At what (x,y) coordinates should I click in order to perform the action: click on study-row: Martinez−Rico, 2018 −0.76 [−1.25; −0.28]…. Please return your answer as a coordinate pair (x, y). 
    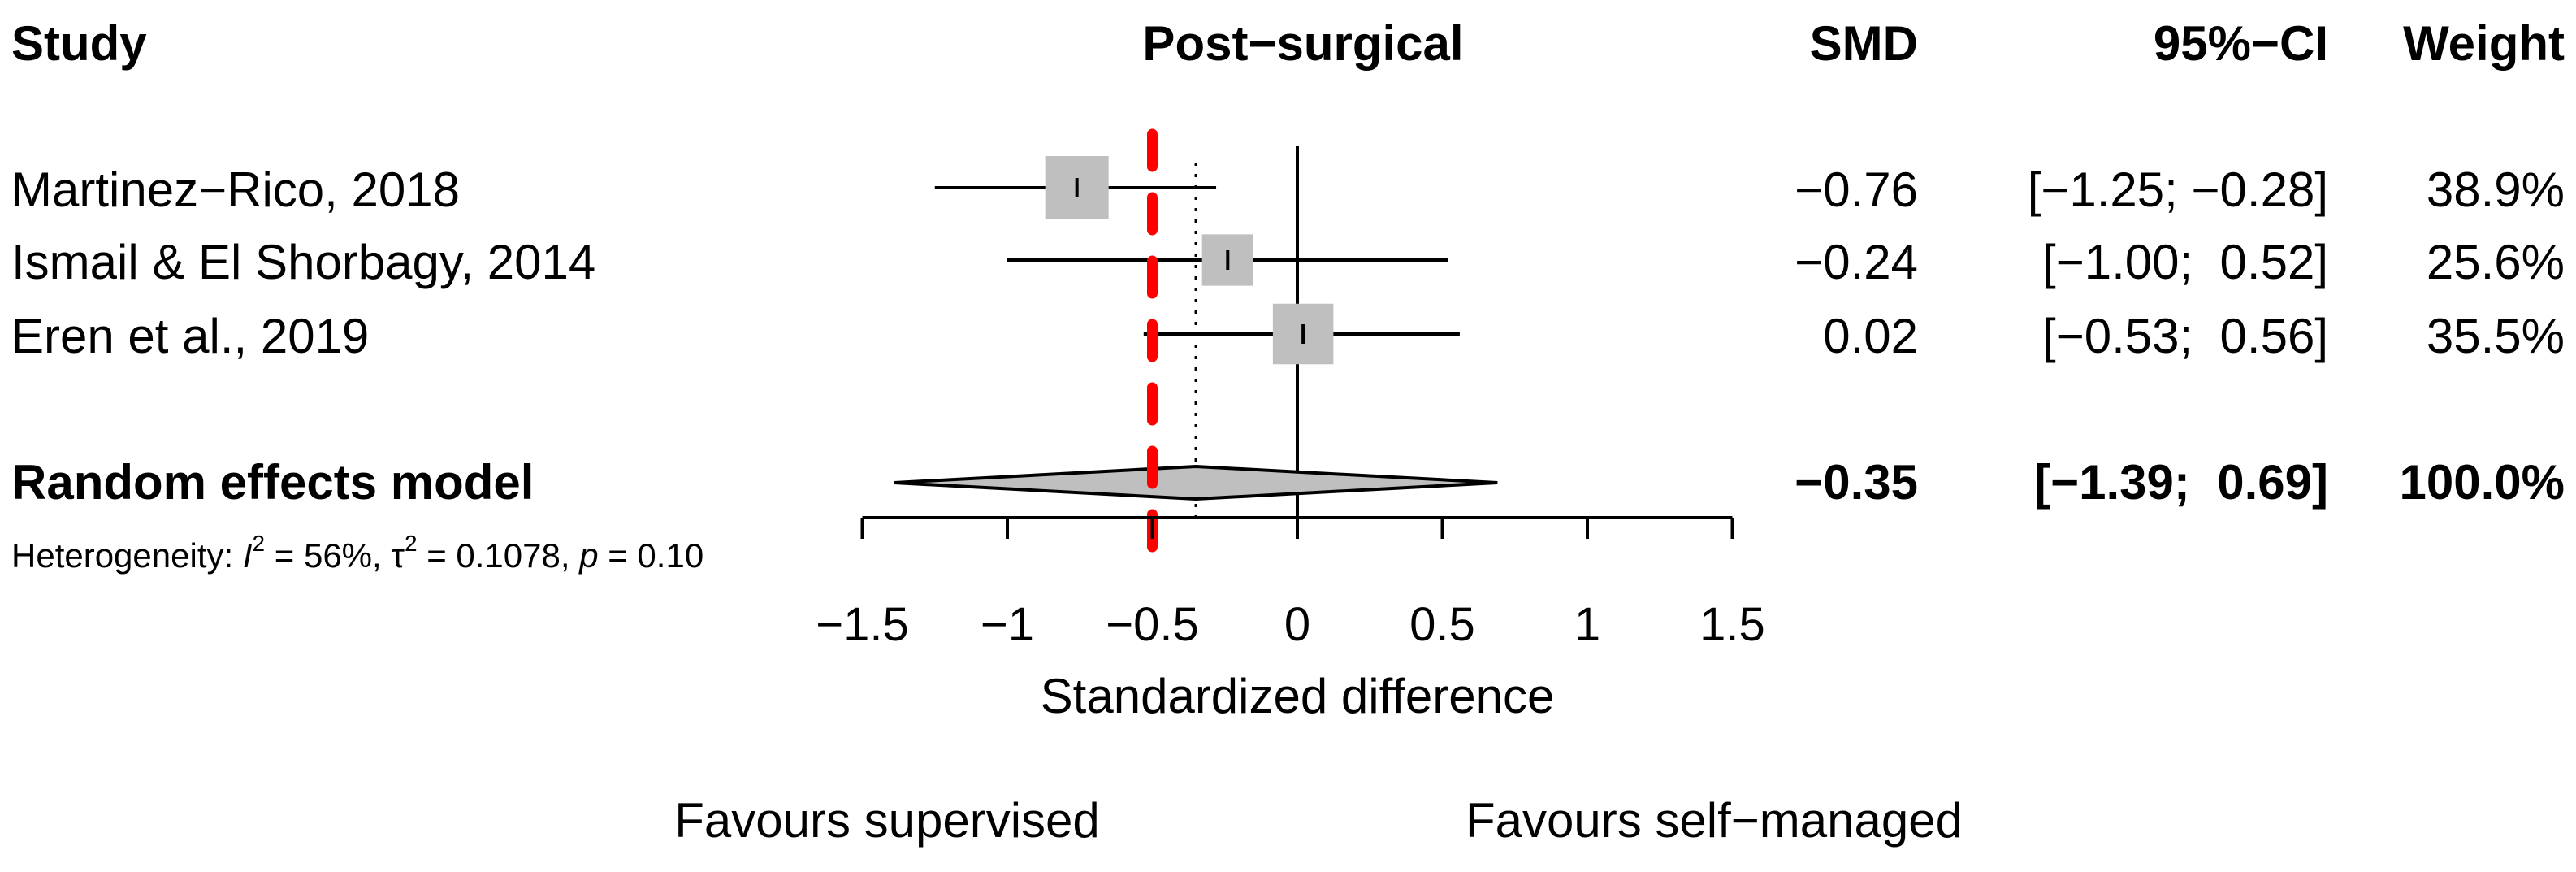
    Looking at the image, I should click on (1288, 190).